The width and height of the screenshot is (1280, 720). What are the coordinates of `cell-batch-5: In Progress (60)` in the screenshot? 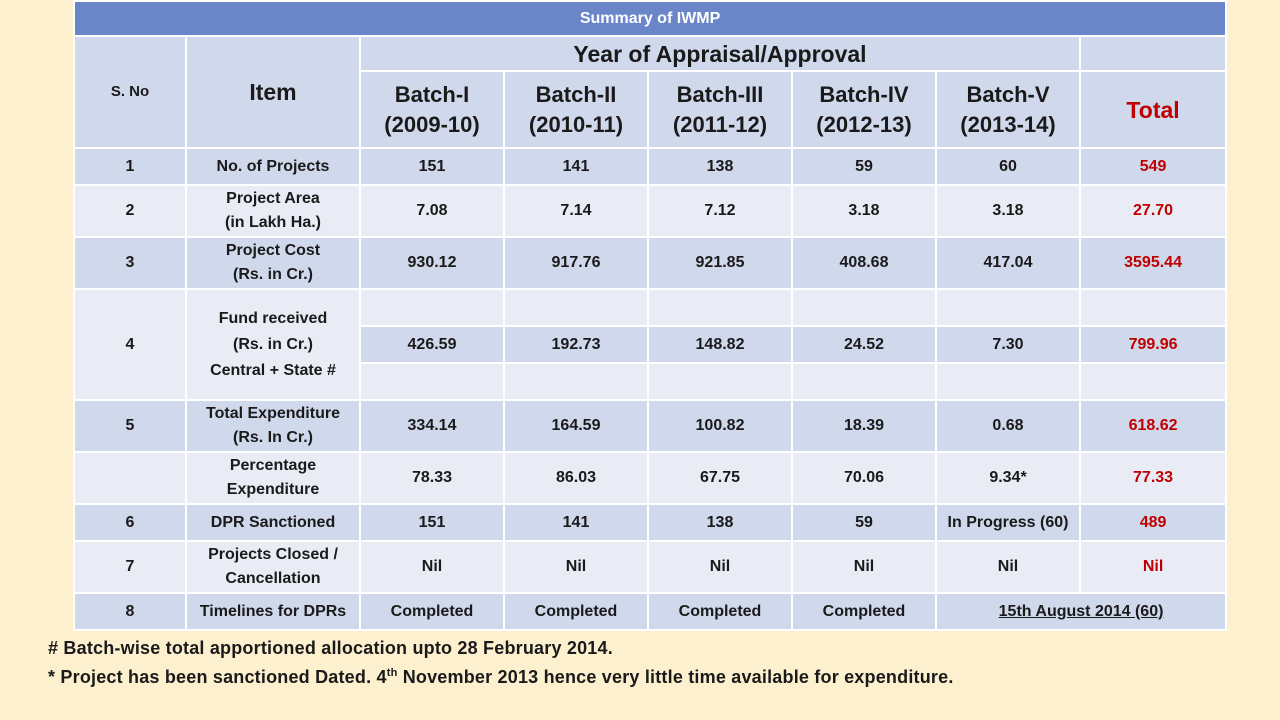 It's located at (1008, 522).